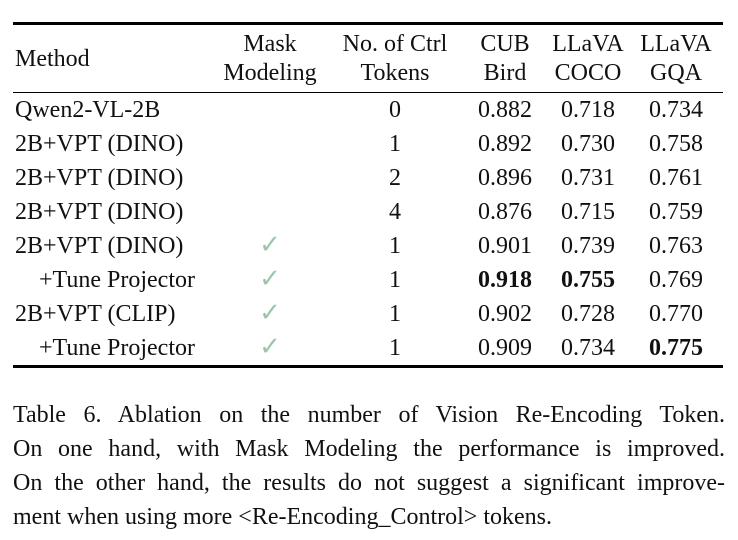 This screenshot has height=540, width=738. I want to click on llava-gqa-cell: 0.770, so click(676, 313).